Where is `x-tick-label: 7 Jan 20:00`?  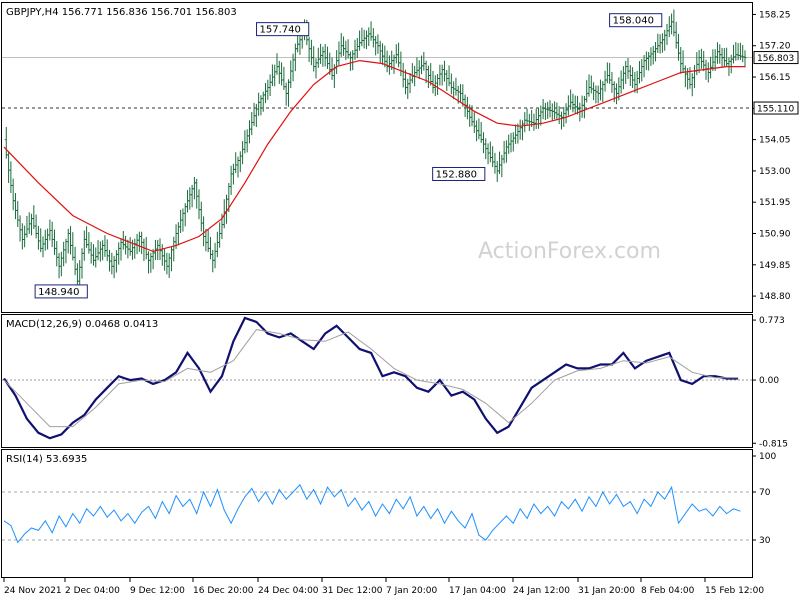
x-tick-label: 7 Jan 20:00 is located at coordinates (412, 591).